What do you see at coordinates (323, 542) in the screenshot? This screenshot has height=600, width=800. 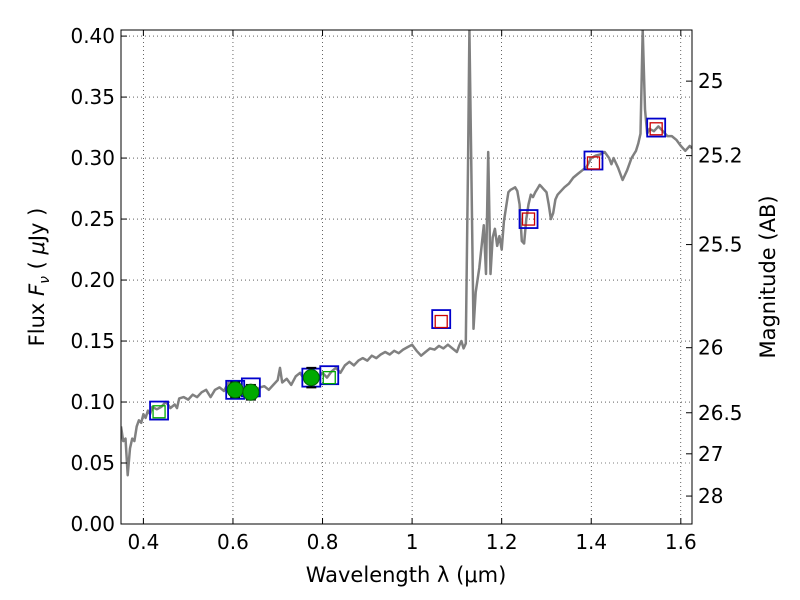 I see `x-tick-label: 0.8` at bounding box center [323, 542].